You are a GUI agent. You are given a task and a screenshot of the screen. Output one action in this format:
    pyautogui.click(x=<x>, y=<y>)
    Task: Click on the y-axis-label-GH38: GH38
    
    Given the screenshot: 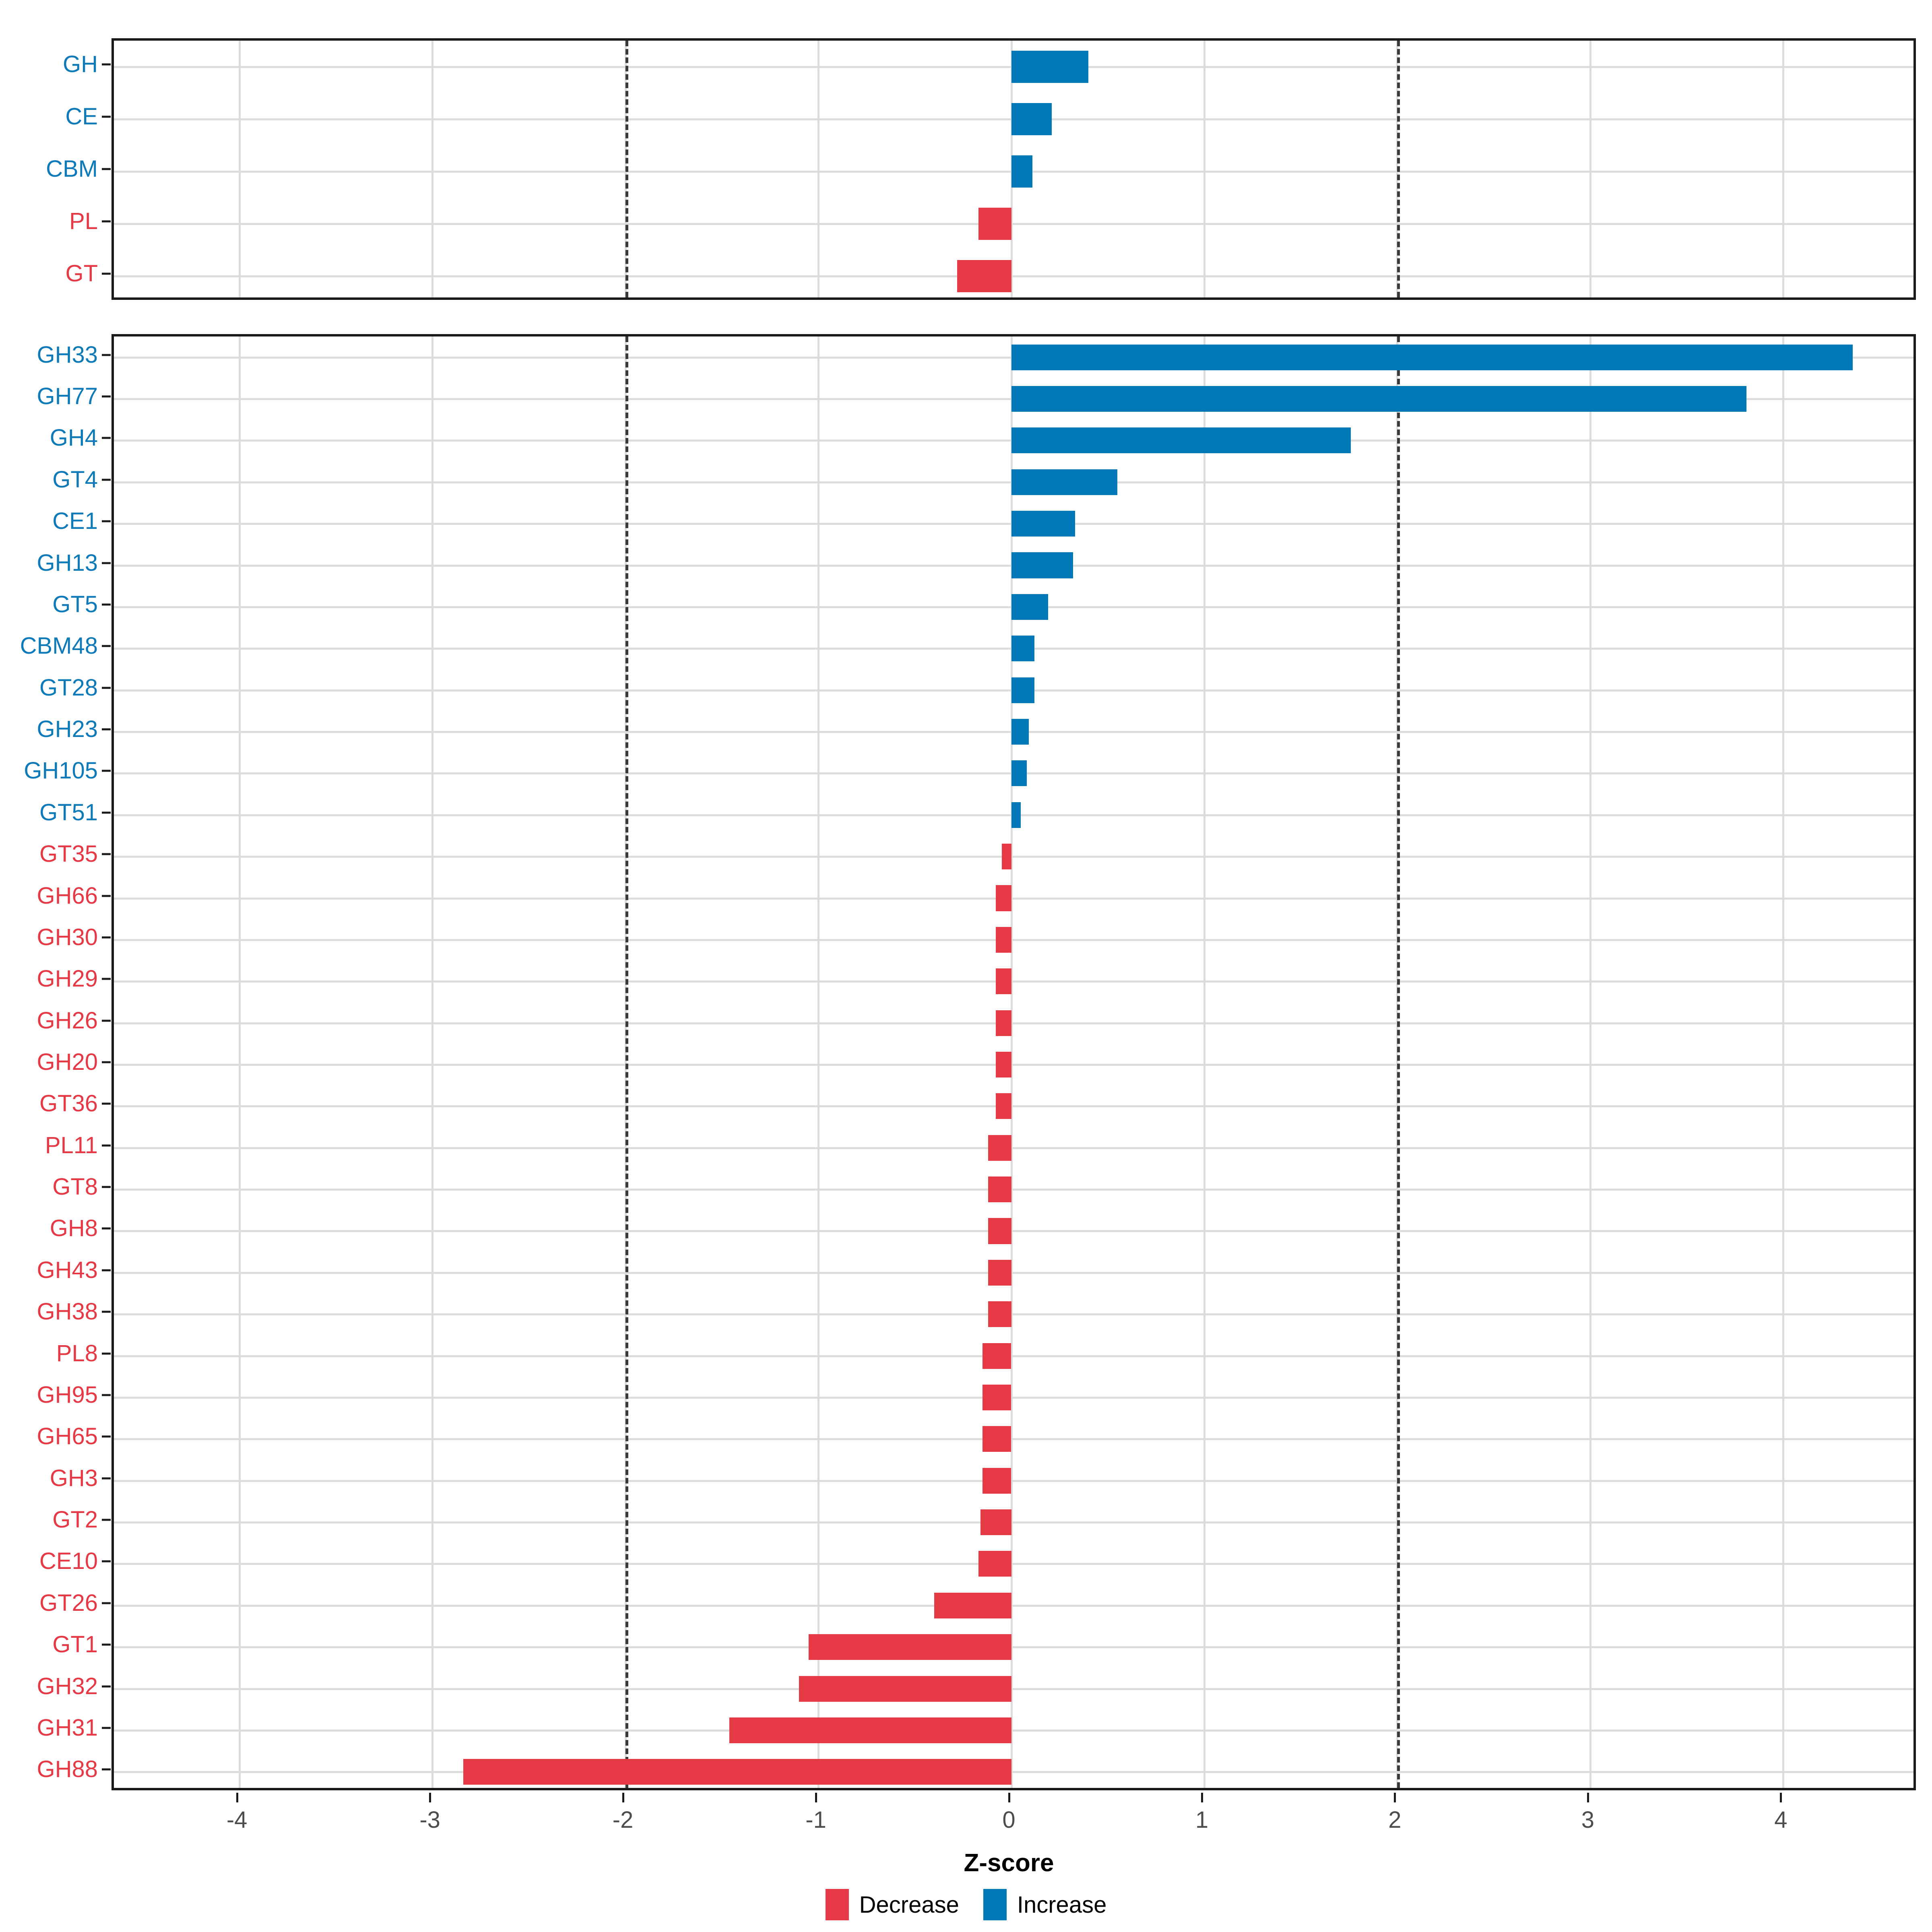 What is the action you would take?
    pyautogui.click(x=67, y=1311)
    